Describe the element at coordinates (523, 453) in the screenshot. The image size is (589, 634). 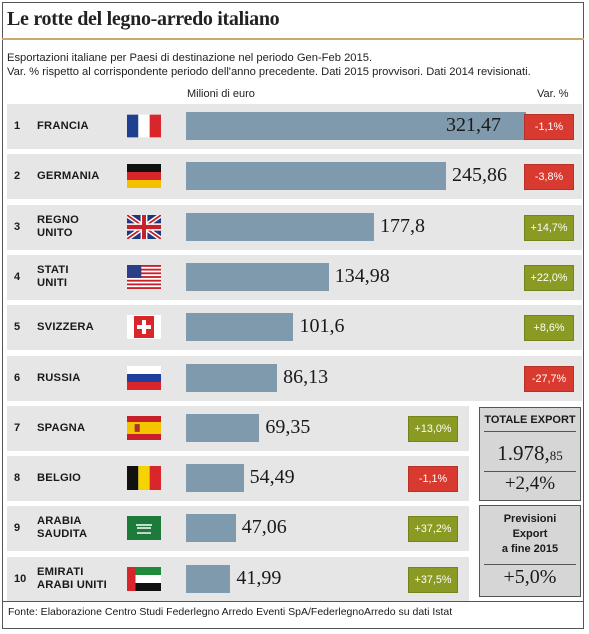
I see `total-export-value-main: 1.978,` at that location.